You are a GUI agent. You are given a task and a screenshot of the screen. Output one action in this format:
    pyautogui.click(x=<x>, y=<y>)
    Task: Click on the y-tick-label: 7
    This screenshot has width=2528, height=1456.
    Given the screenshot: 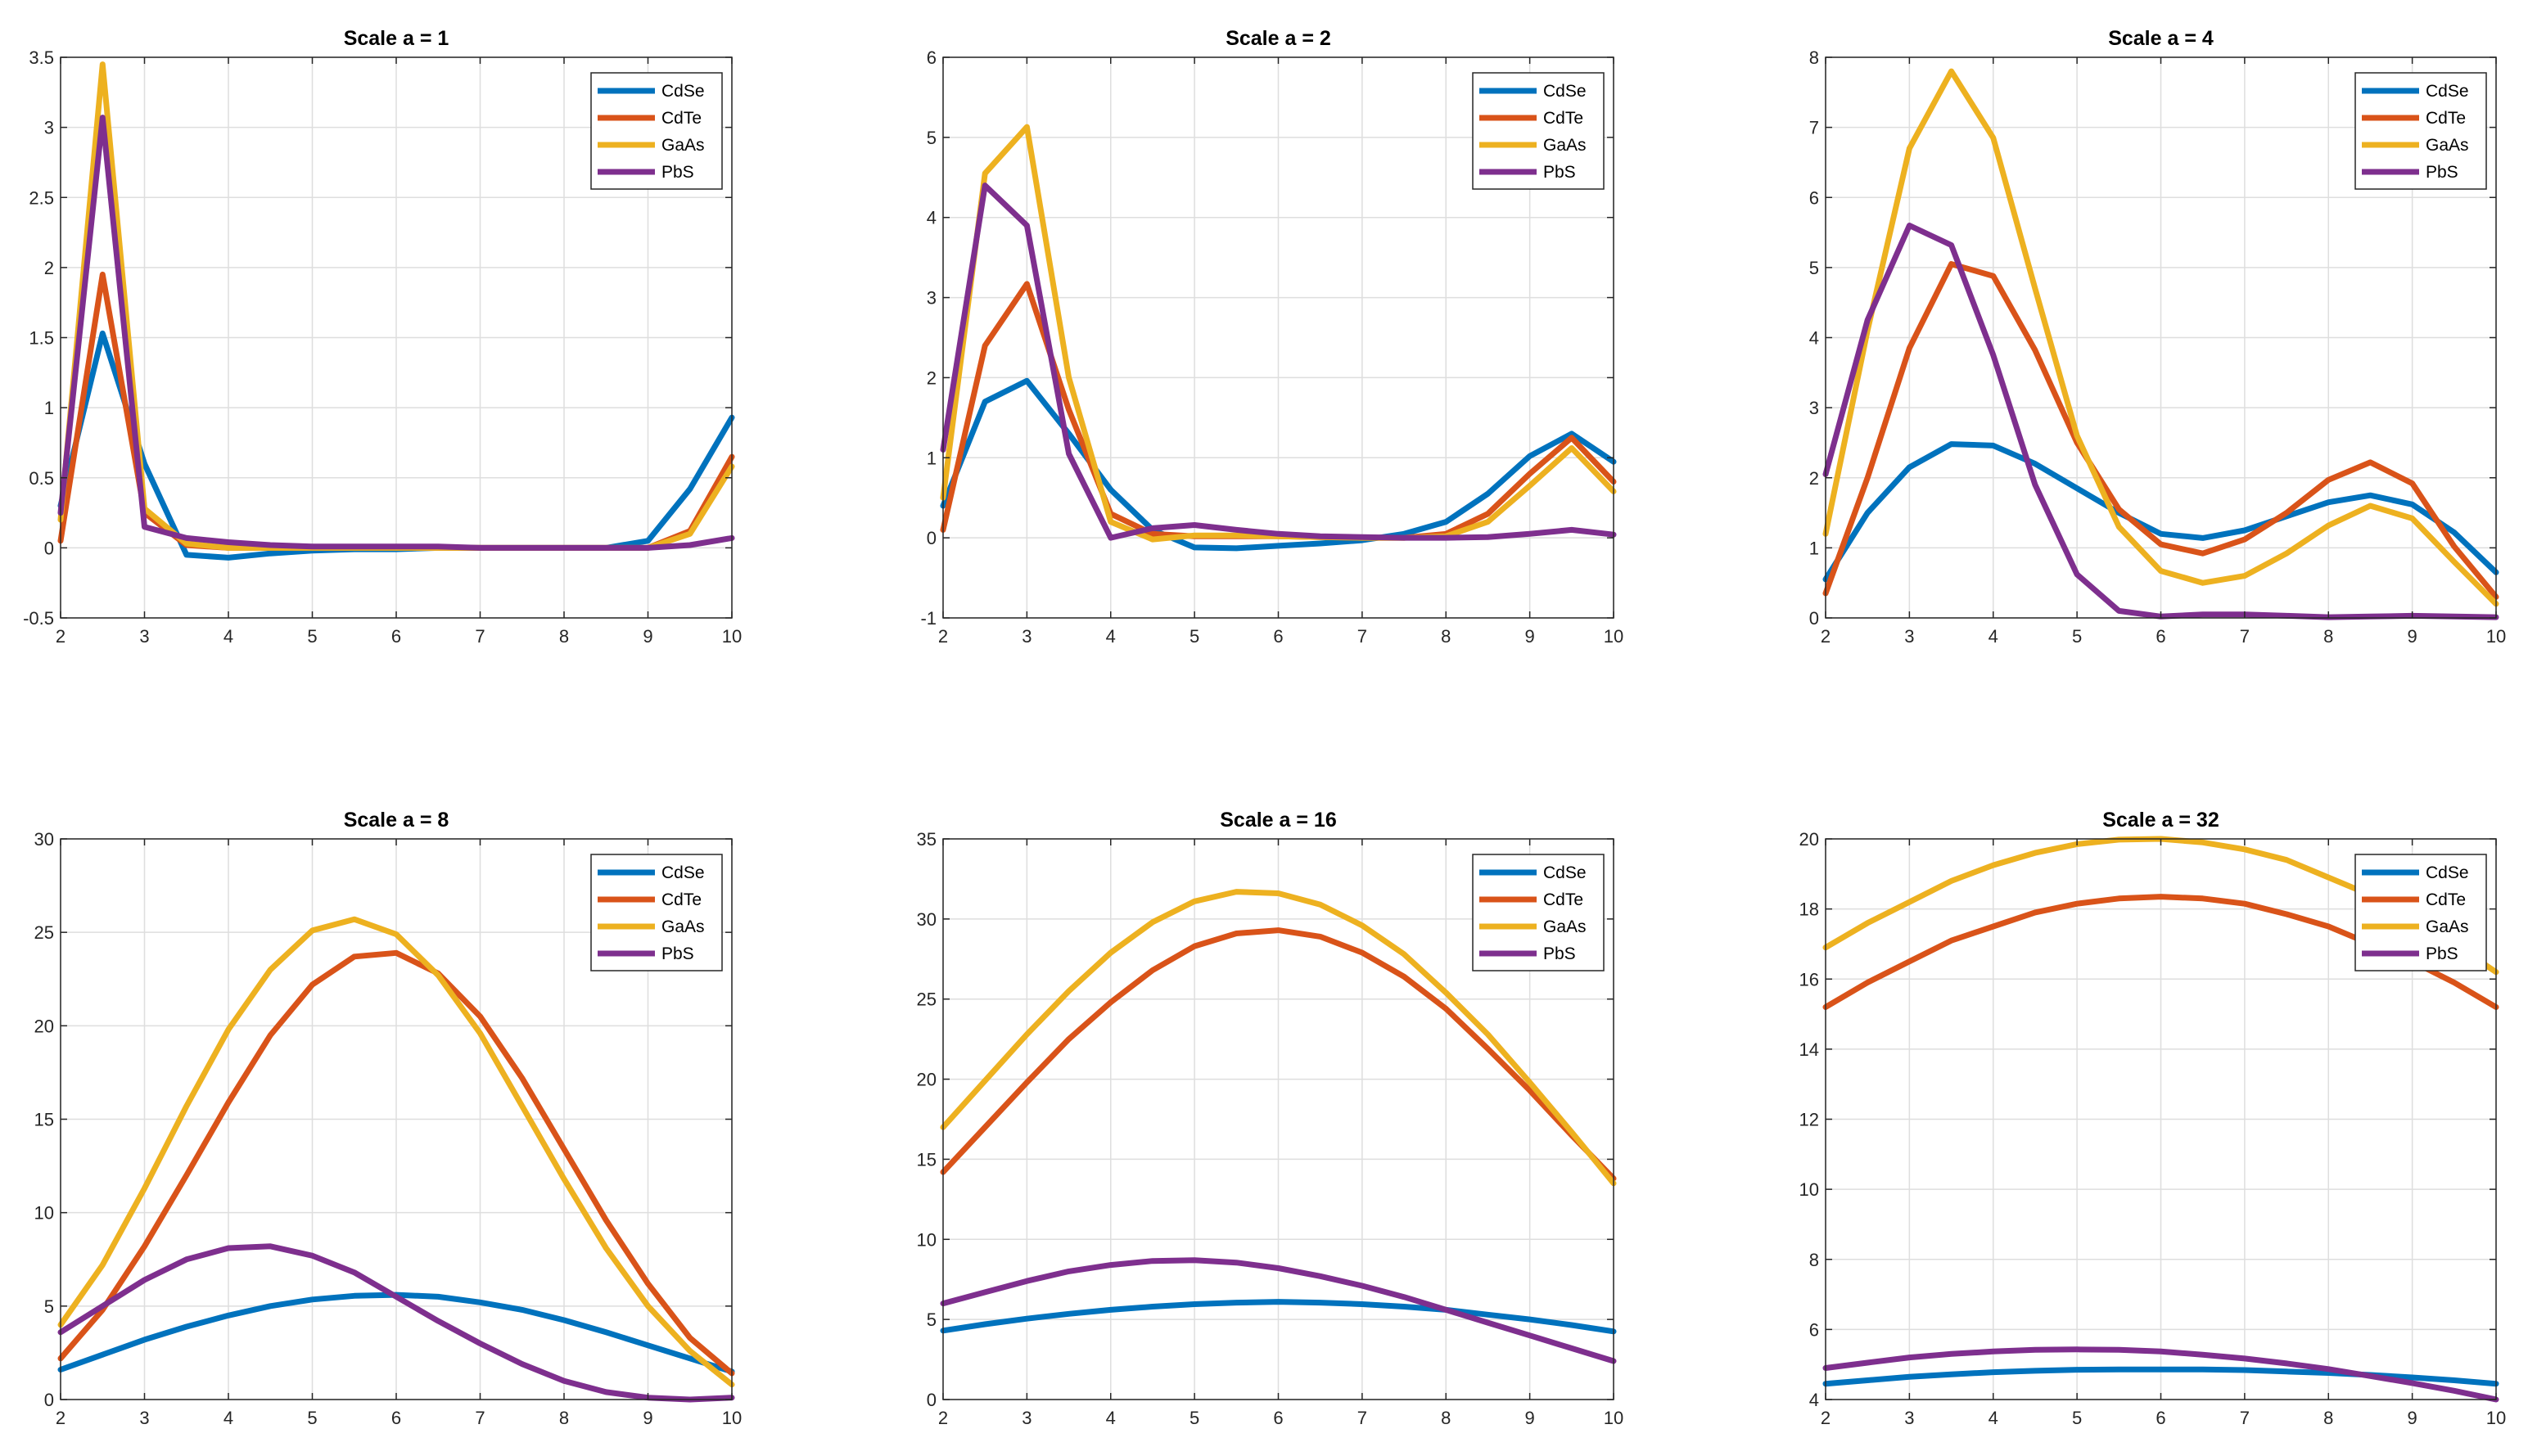 What is the action you would take?
    pyautogui.click(x=1814, y=128)
    